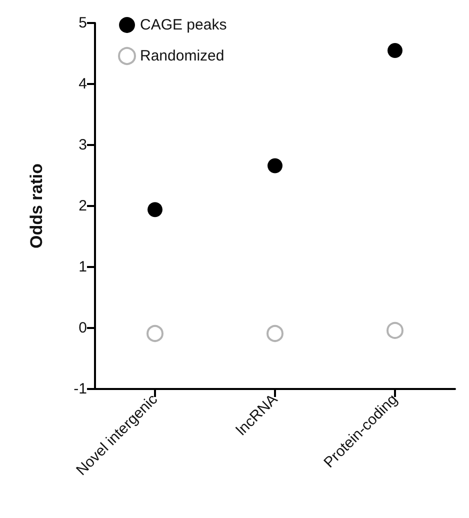 This screenshot has height=518, width=469. What do you see at coordinates (82, 23) in the screenshot?
I see `y-tick-label: 5` at bounding box center [82, 23].